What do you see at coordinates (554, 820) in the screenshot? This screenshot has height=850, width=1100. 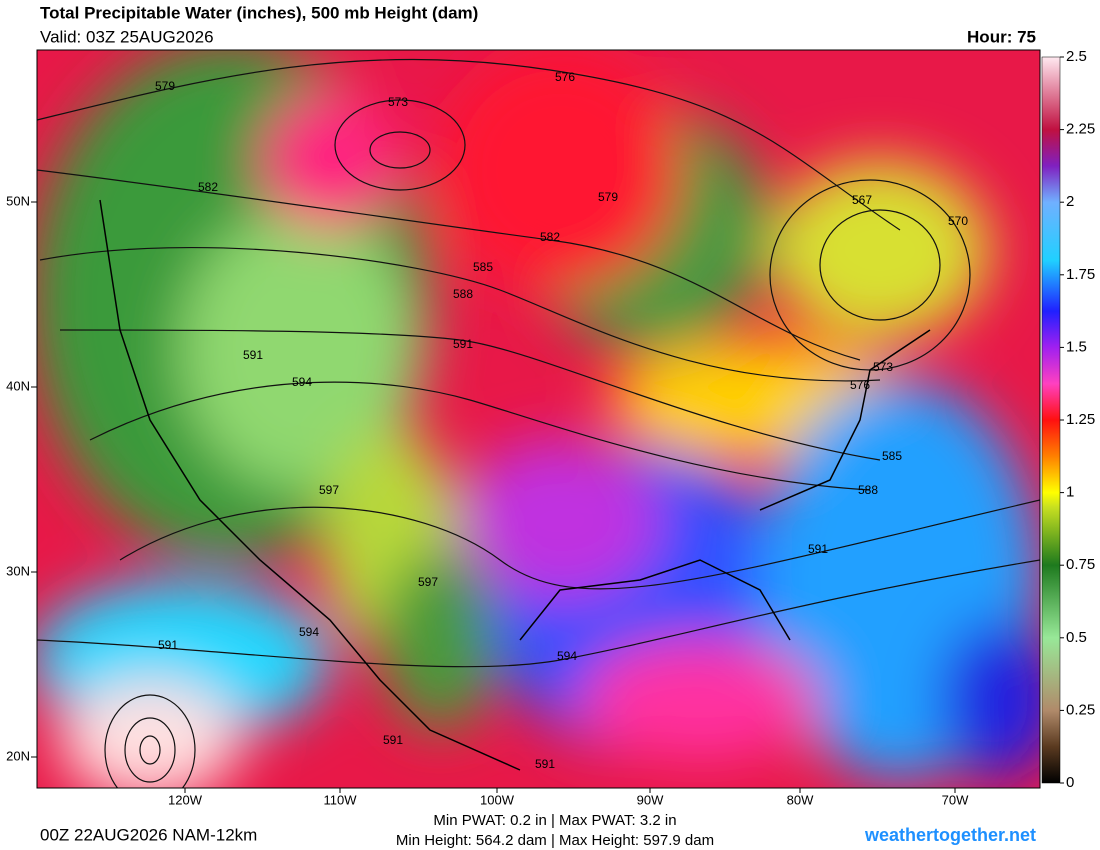 I see `pwat-range: Min PWAT: 0.2 in | Max PWAT: 3.2 in` at bounding box center [554, 820].